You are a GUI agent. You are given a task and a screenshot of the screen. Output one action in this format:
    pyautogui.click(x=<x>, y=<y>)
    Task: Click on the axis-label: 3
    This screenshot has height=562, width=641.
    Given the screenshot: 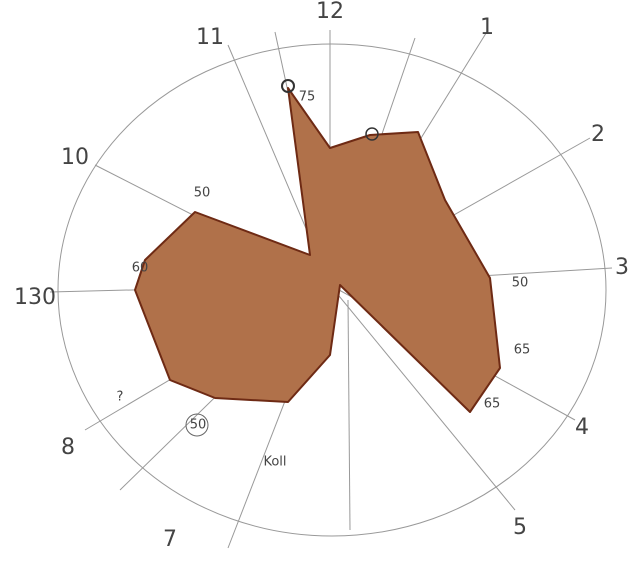 What is the action you would take?
    pyautogui.click(x=622, y=267)
    